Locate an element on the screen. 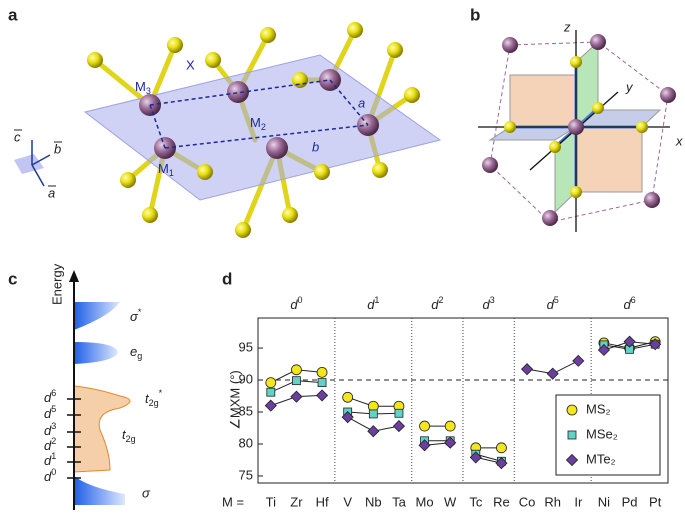 This screenshot has height=519, width=685. atom-index: 1 is located at coordinates (171, 173).